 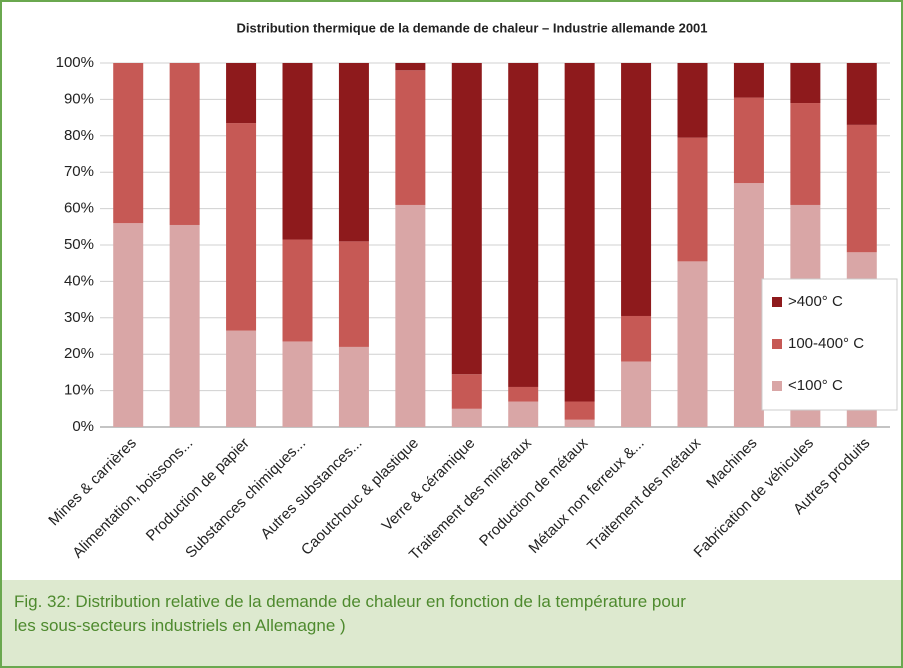 What do you see at coordinates (815, 385) in the screenshot?
I see `legend-label: <100° C` at bounding box center [815, 385].